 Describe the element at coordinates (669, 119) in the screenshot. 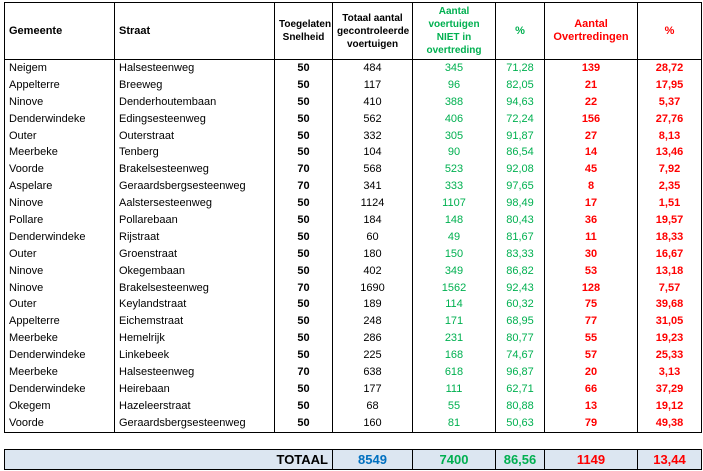

I see `cell: 27,76` at that location.